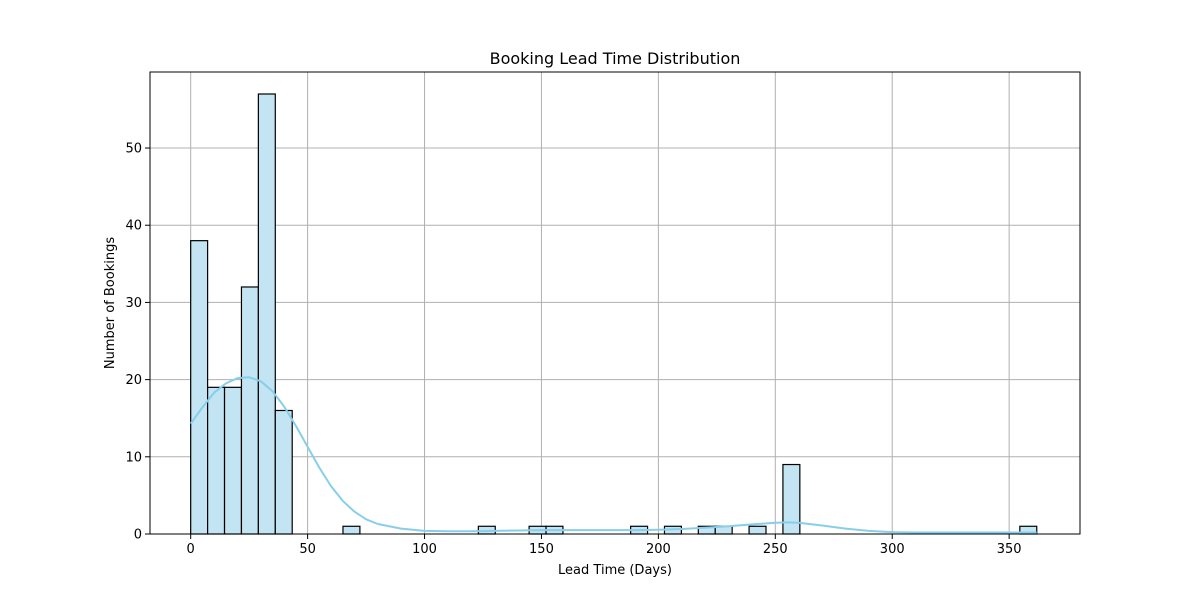 The width and height of the screenshot is (1200, 600). I want to click on x-tick-label: 300, so click(892, 549).